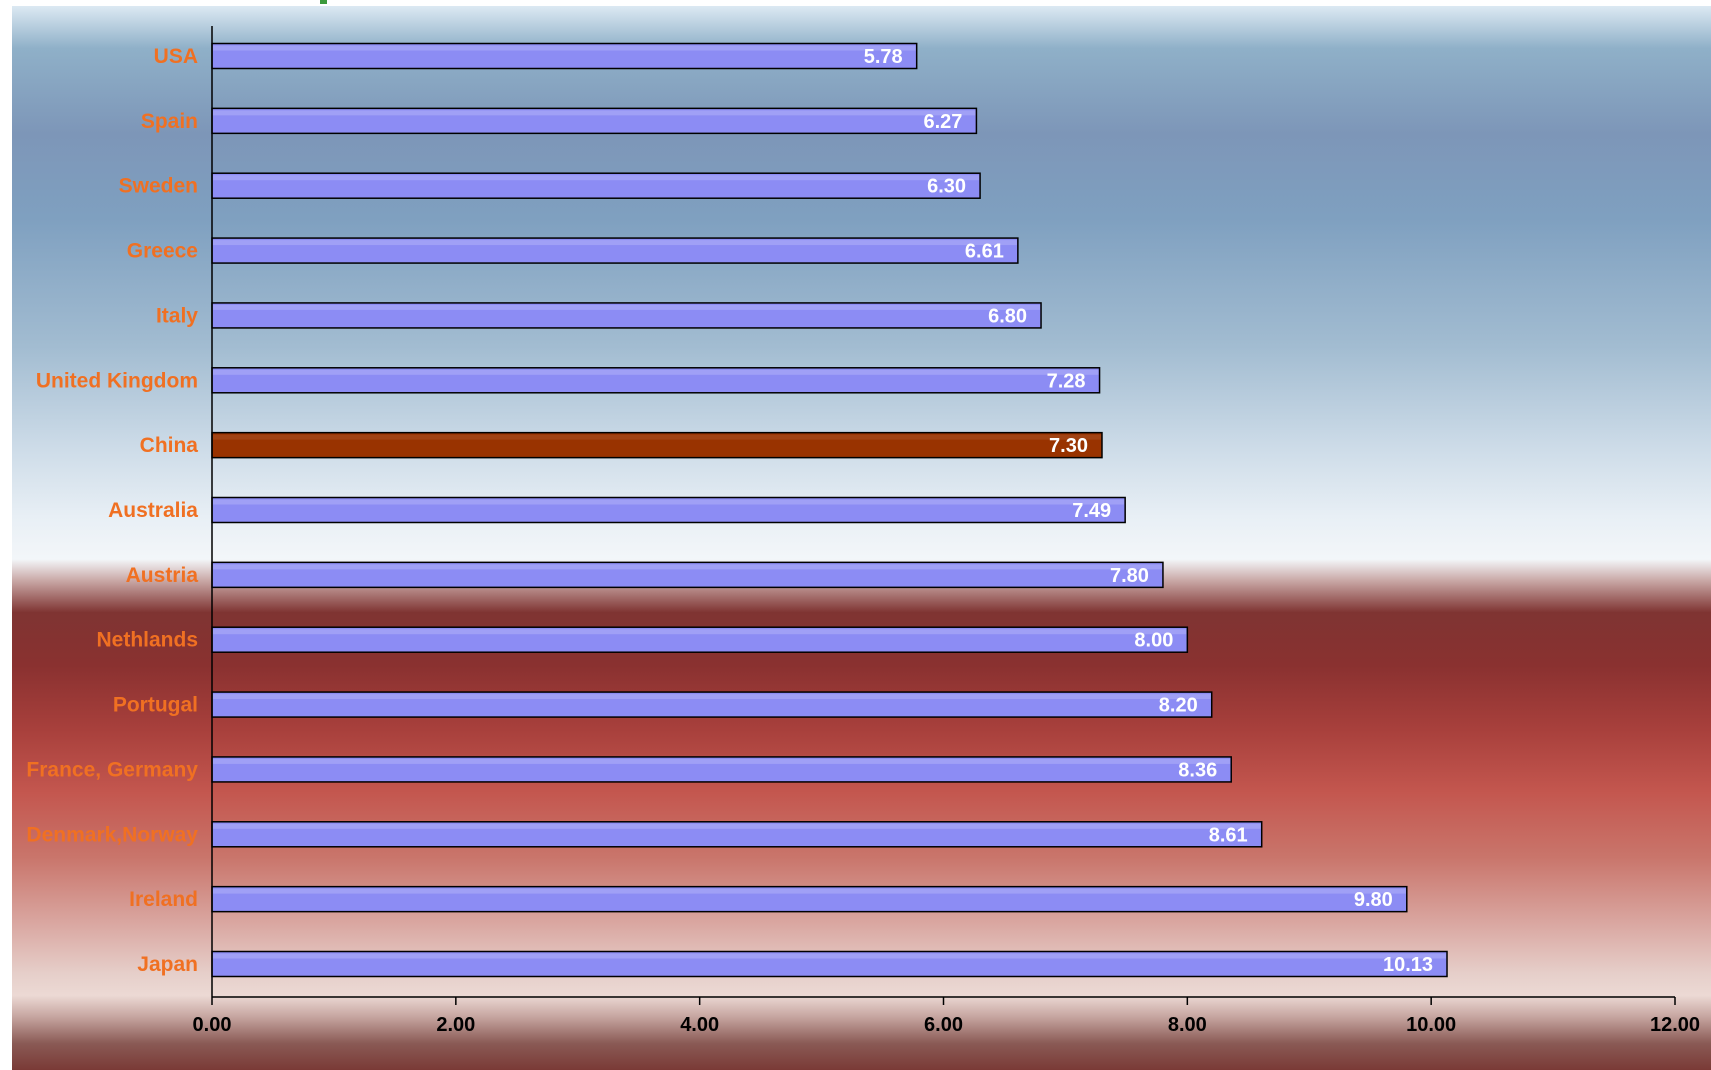 This screenshot has width=1711, height=1070. Describe the element at coordinates (153, 510) in the screenshot. I see `category-label-australia: Australia` at that location.